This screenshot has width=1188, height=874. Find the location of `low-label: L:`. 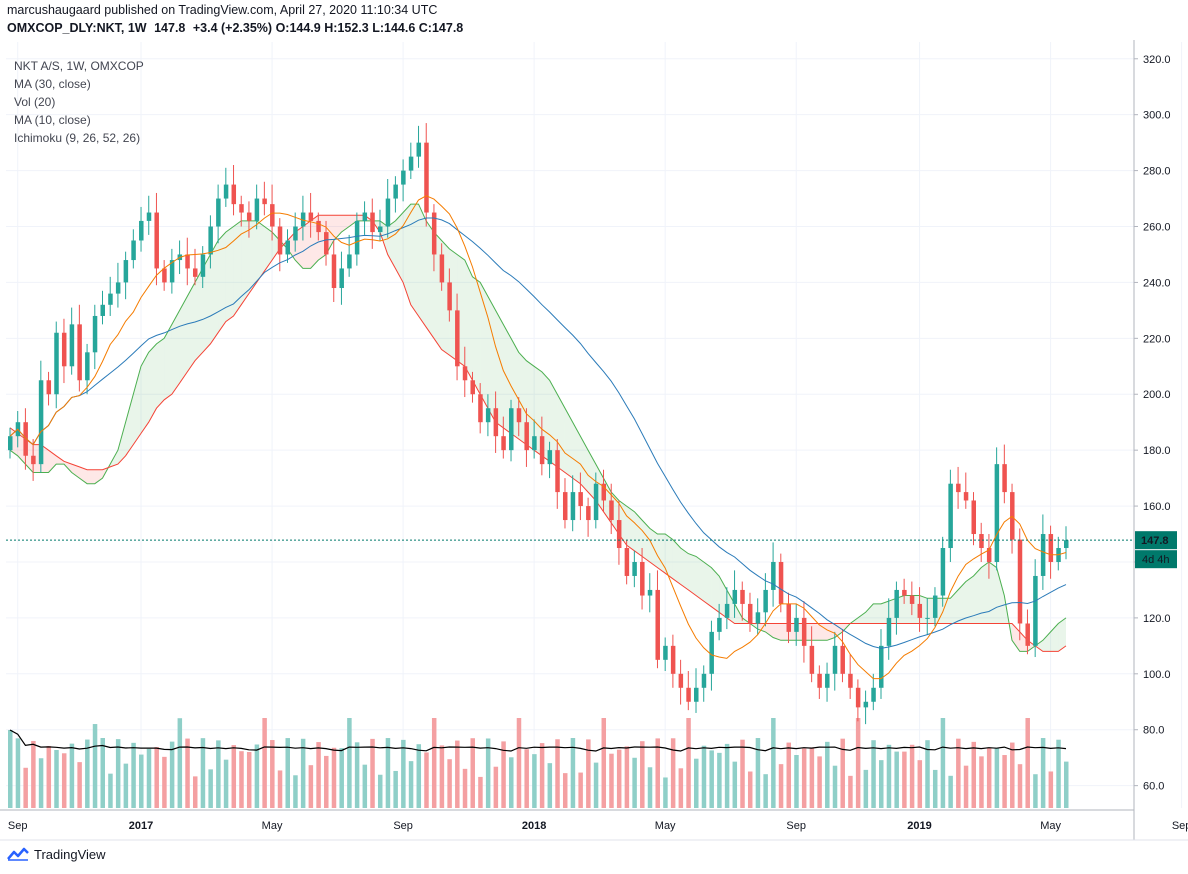

low-label: L: is located at coordinates (378, 28).